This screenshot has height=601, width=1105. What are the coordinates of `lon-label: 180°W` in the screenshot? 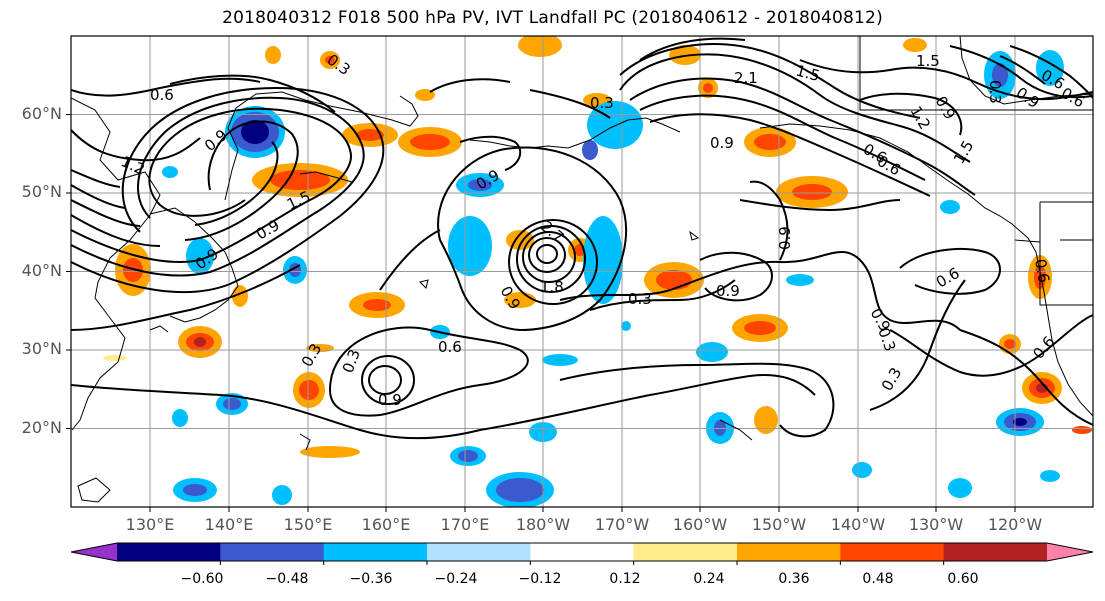 It's located at (543, 524).